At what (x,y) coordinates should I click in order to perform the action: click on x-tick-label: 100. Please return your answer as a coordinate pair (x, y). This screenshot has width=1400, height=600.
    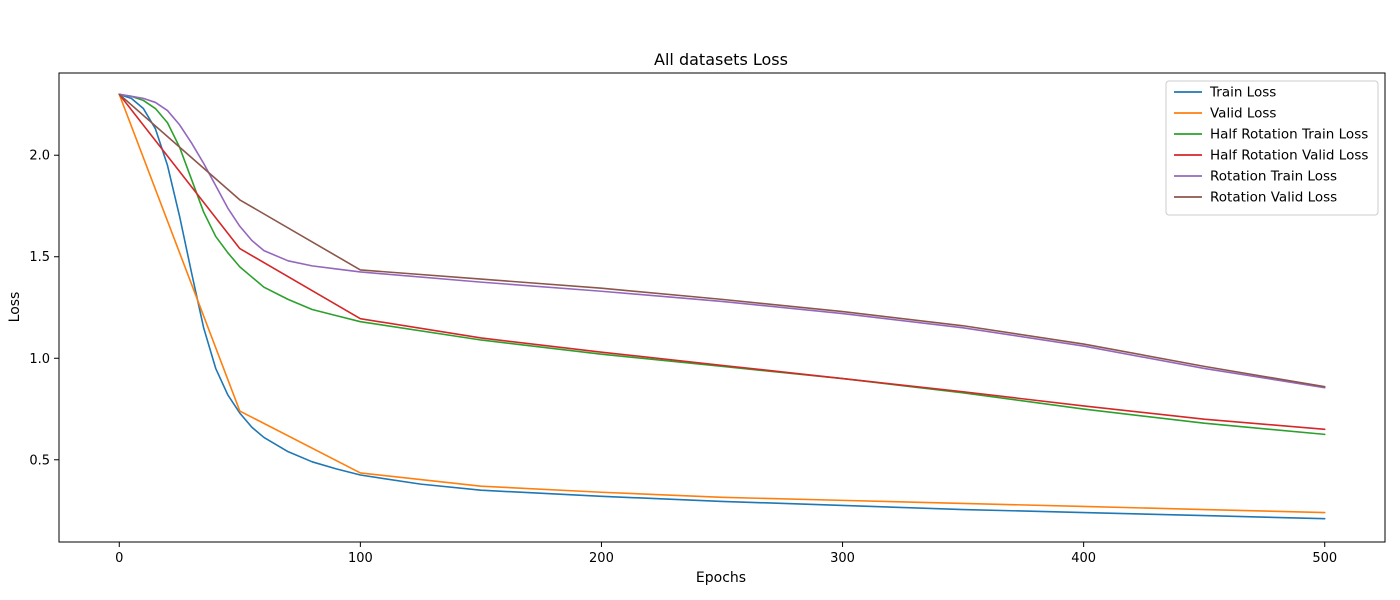
    Looking at the image, I should click on (360, 558).